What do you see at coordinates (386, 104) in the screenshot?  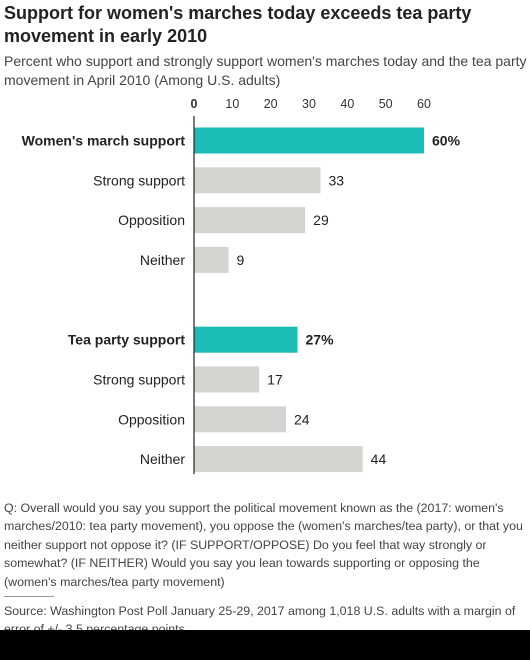 I see `x-tick-label: 50` at bounding box center [386, 104].